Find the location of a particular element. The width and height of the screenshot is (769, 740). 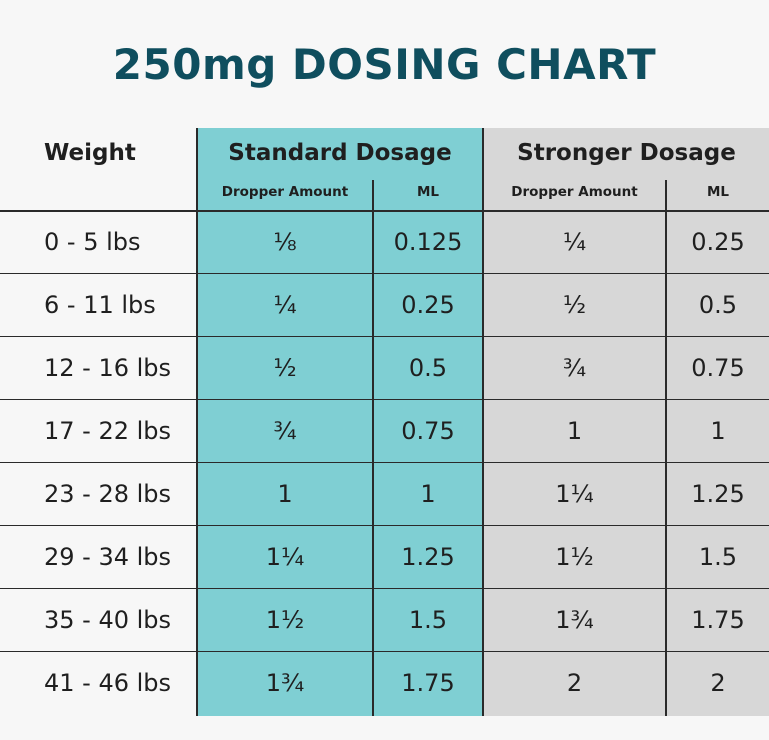

standard-dropper-cell: 1 is located at coordinates (285, 494).